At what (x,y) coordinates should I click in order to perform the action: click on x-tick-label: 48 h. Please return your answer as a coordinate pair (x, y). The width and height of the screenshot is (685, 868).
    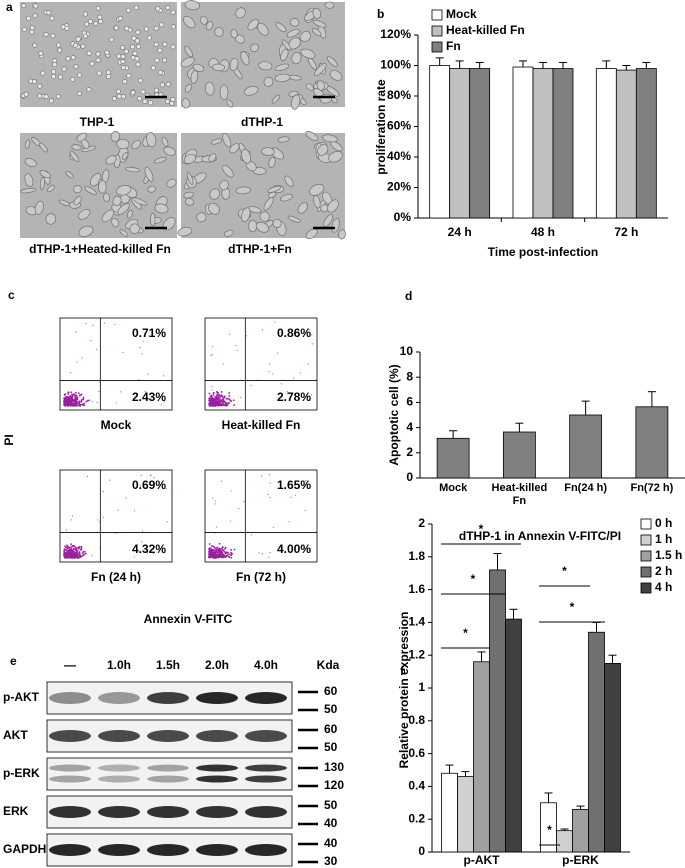
    Looking at the image, I should click on (543, 232).